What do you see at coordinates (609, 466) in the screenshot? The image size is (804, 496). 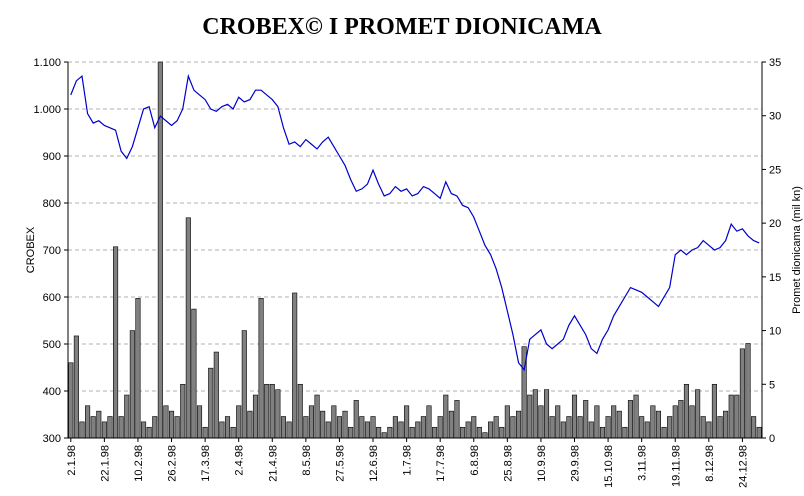 I see `x-tick-label: 15.10.98` at bounding box center [609, 466].